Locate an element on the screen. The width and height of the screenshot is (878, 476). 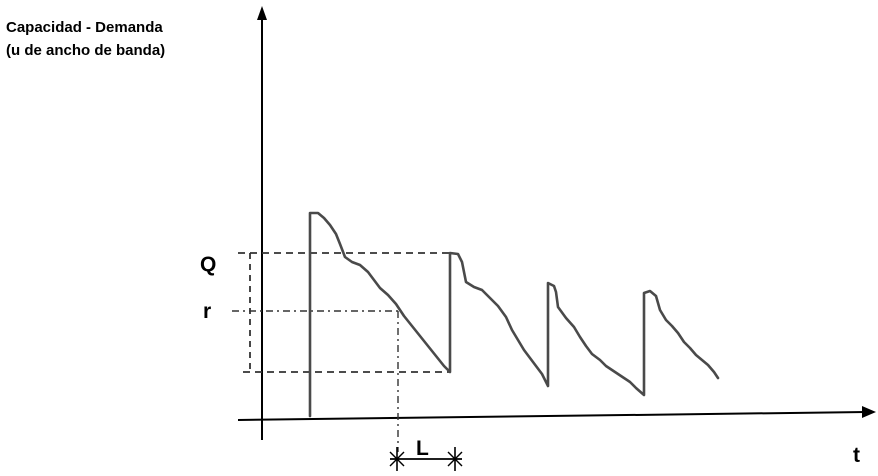
y-axis-label-line1: Capacidad - Demanda is located at coordinates (84, 27).